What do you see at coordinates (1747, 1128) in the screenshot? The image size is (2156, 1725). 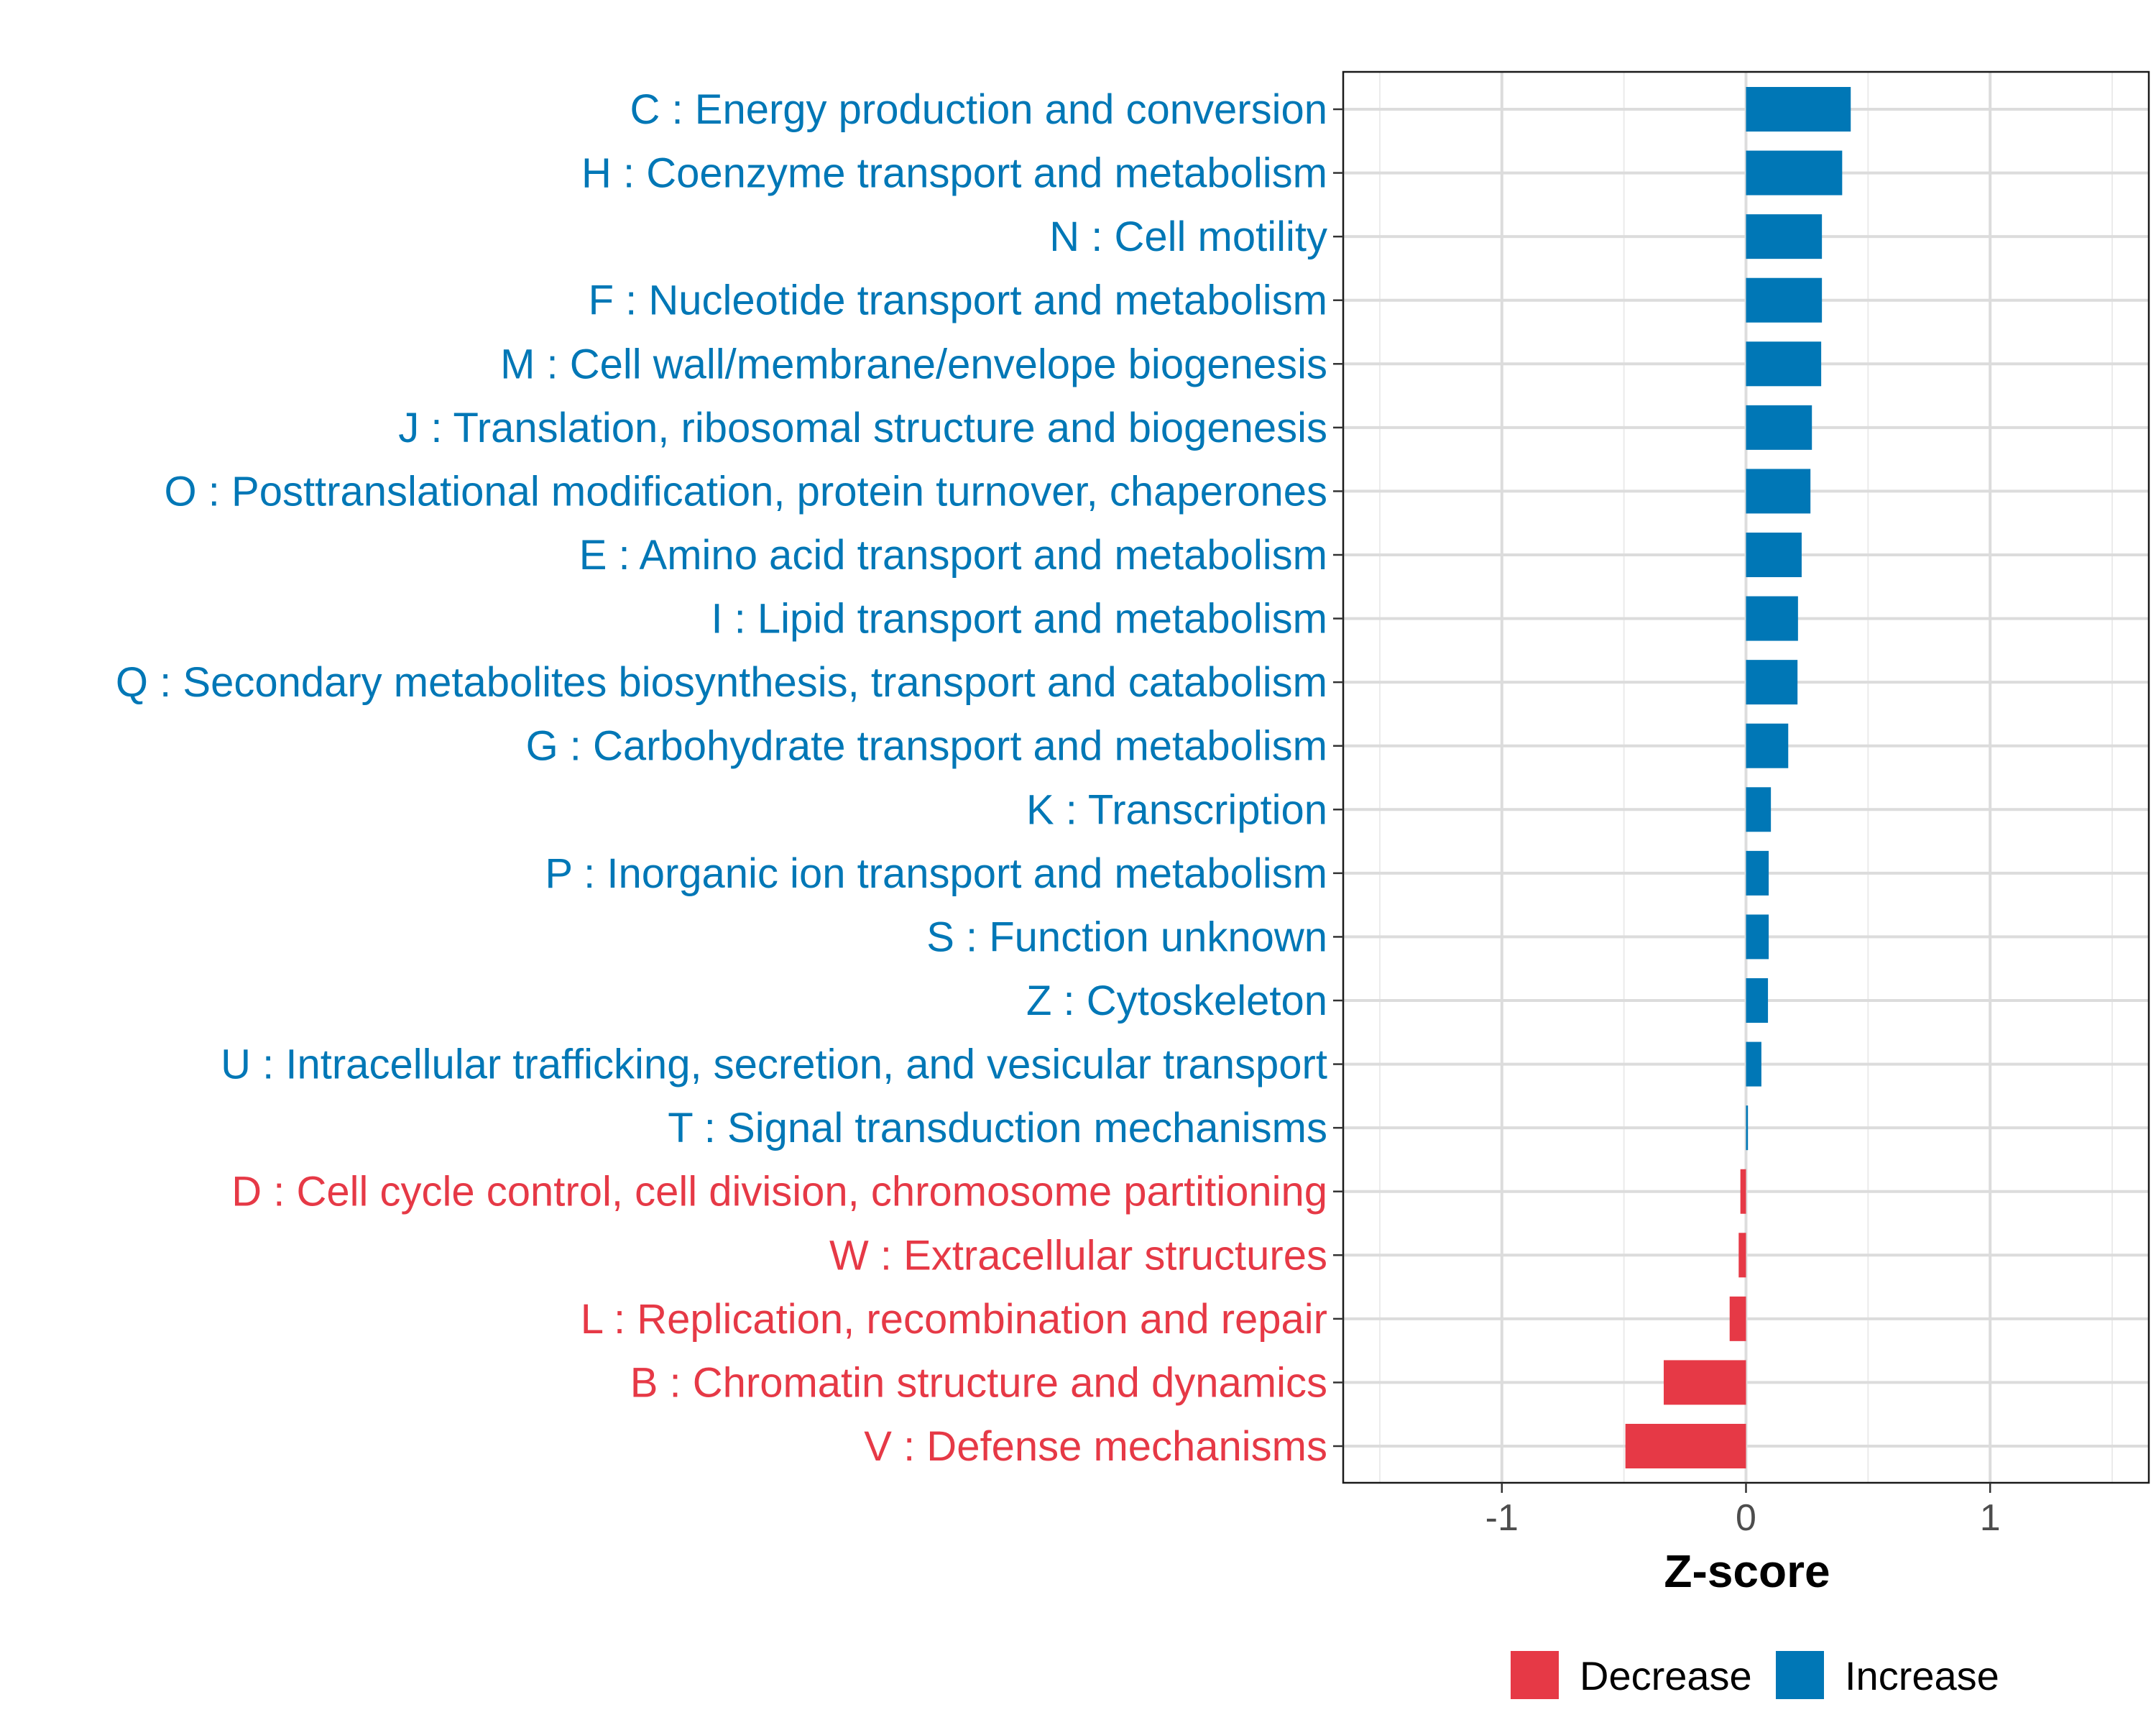 I see `bar-t` at bounding box center [1747, 1128].